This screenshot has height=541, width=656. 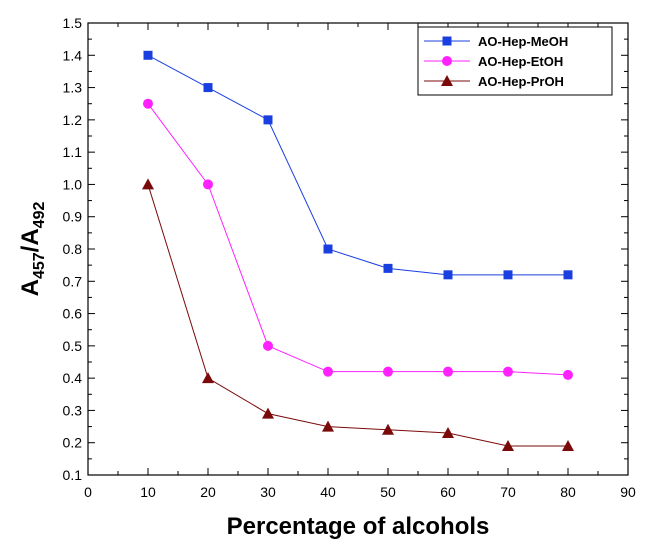 I want to click on x-tick-label: 70, so click(x=508, y=492).